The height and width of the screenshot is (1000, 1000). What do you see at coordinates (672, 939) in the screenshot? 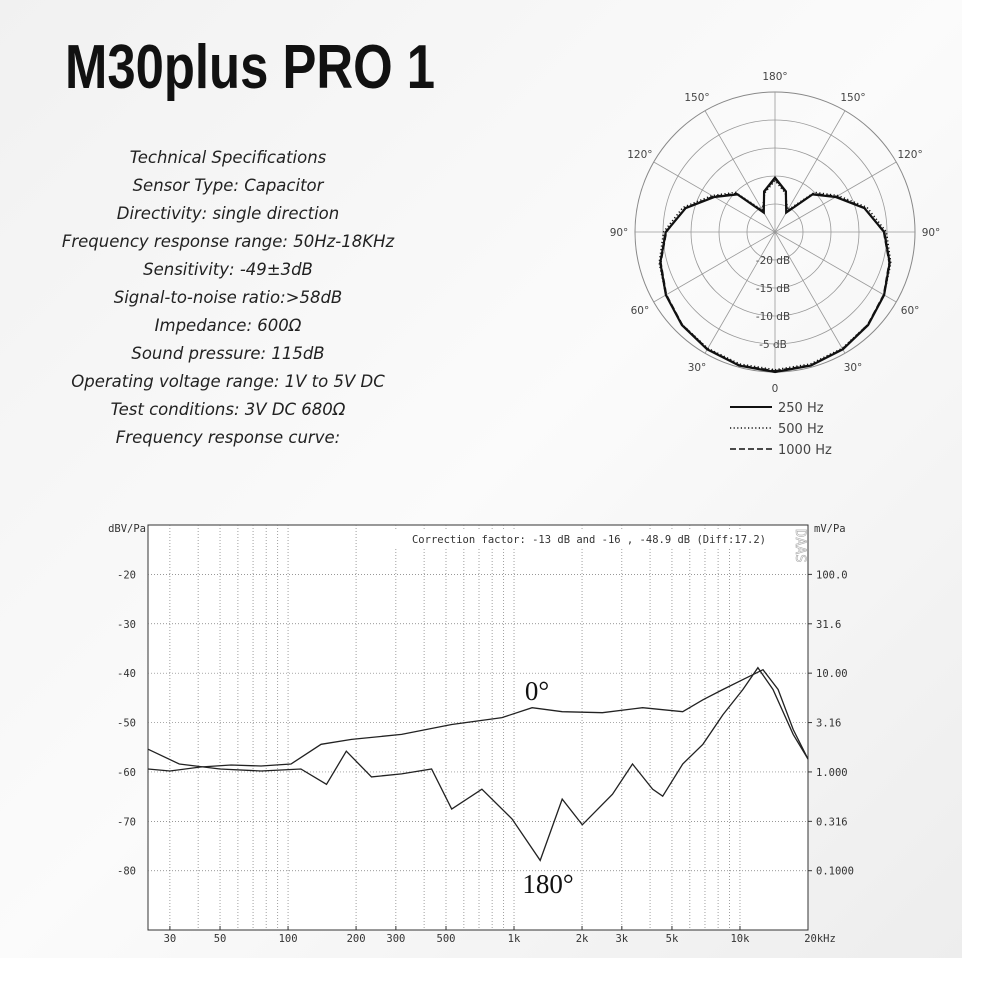
I see `x-tick-label: 5k` at bounding box center [672, 939].